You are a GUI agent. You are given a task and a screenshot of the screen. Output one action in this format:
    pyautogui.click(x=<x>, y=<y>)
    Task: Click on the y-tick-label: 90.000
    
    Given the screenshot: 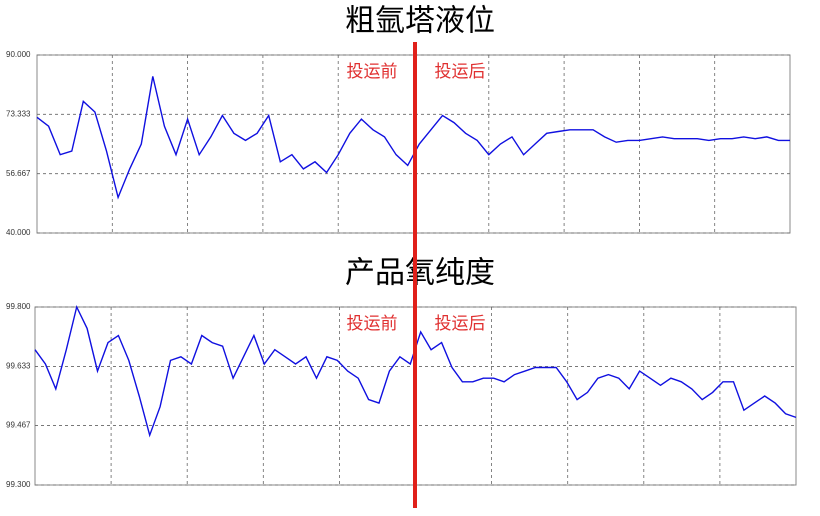 What is the action you would take?
    pyautogui.click(x=18, y=54)
    